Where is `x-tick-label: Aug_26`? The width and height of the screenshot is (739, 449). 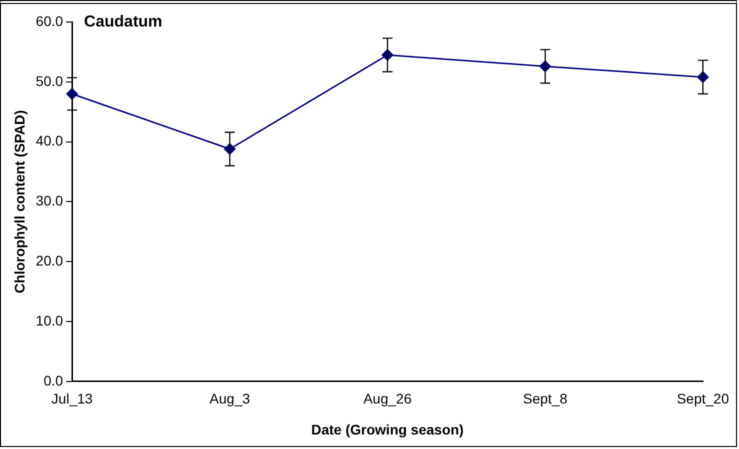 x-tick-label: Aug_26 is located at coordinates (387, 398).